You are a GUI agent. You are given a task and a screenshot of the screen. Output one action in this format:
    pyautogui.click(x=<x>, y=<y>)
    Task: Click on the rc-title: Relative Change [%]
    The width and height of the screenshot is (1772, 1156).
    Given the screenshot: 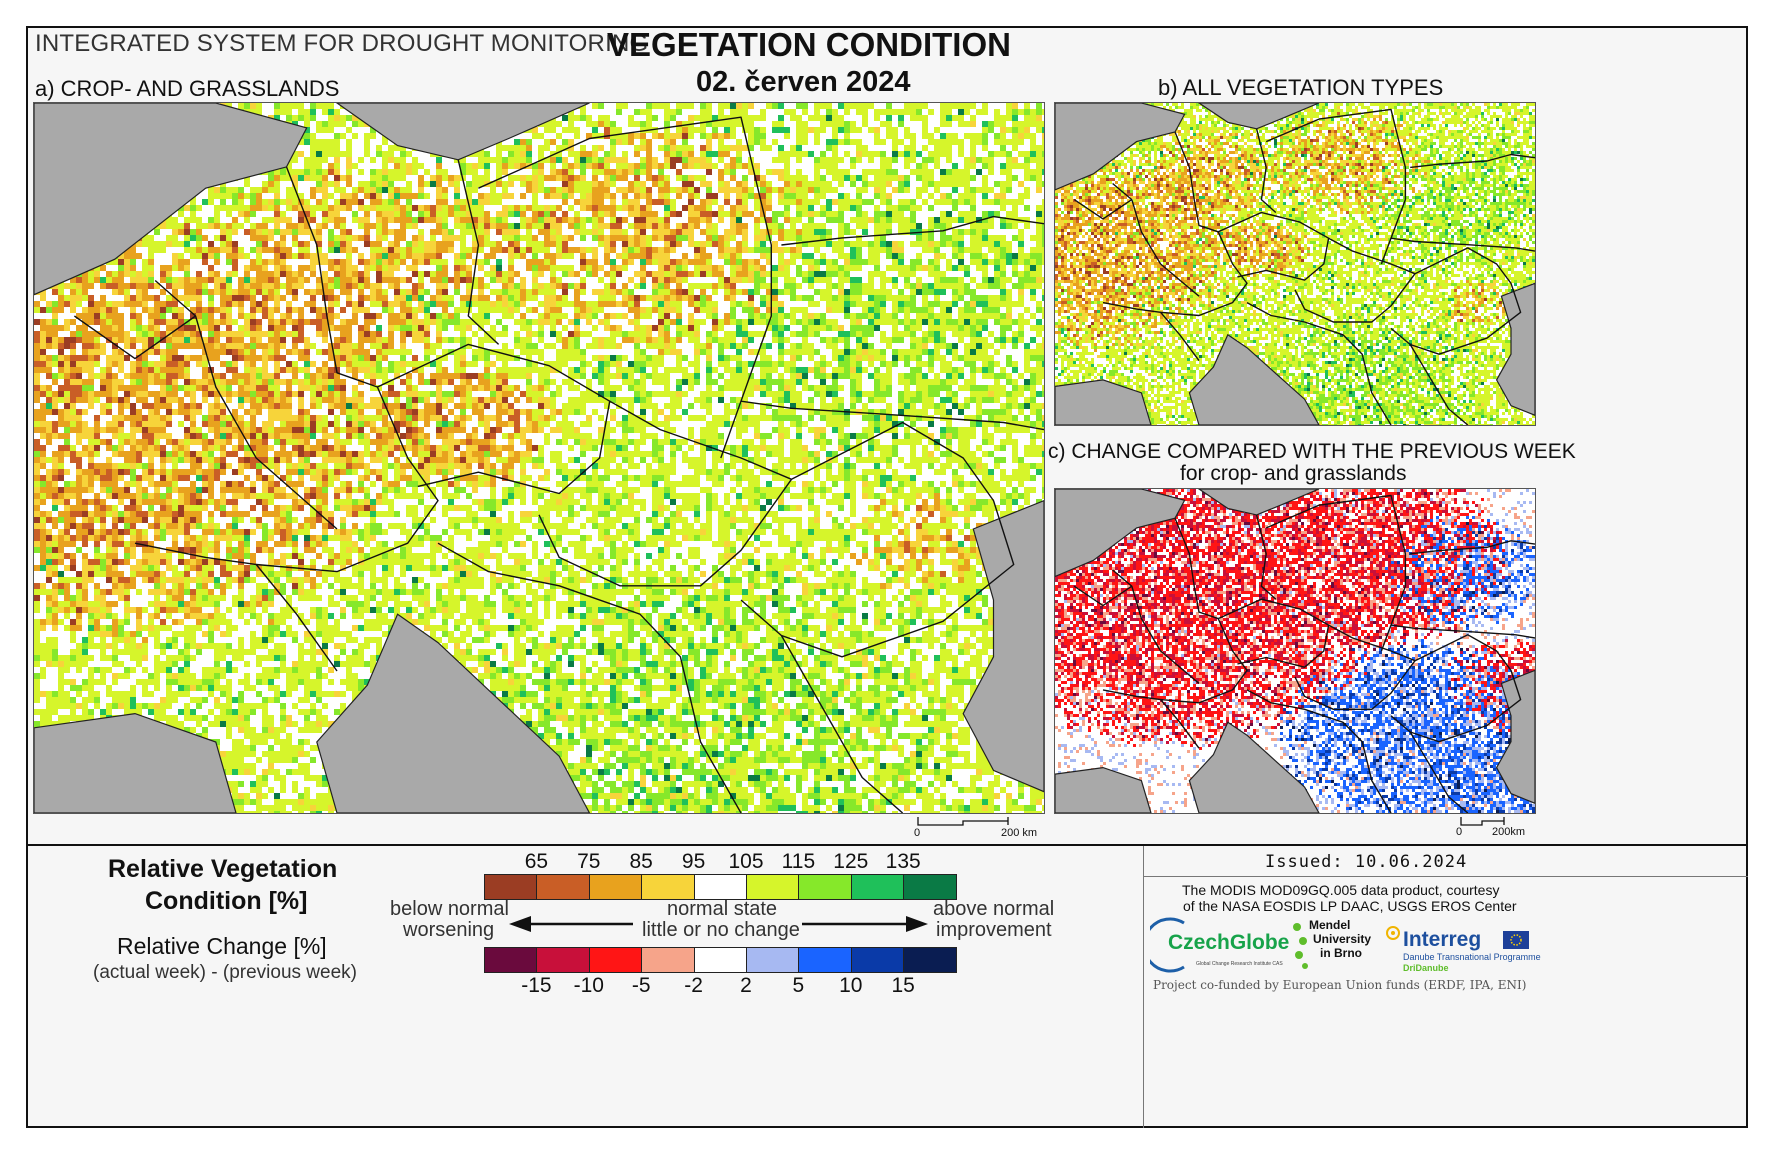 What is the action you would take?
    pyautogui.click(x=222, y=946)
    